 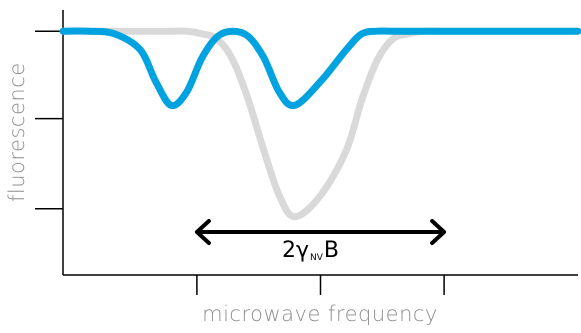 I want to click on splitting-subscript: NV, so click(x=316, y=258).